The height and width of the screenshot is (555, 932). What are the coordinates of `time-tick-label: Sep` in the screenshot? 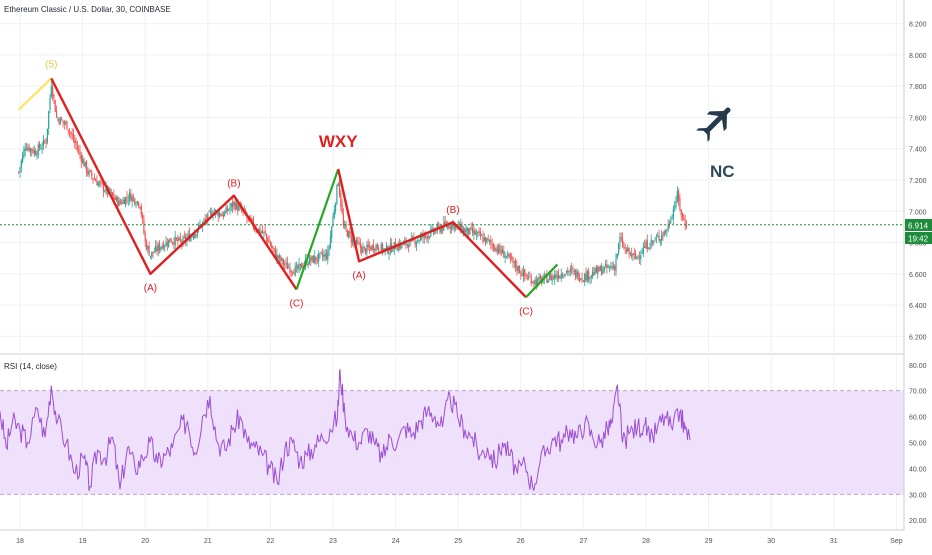 It's located at (896, 541).